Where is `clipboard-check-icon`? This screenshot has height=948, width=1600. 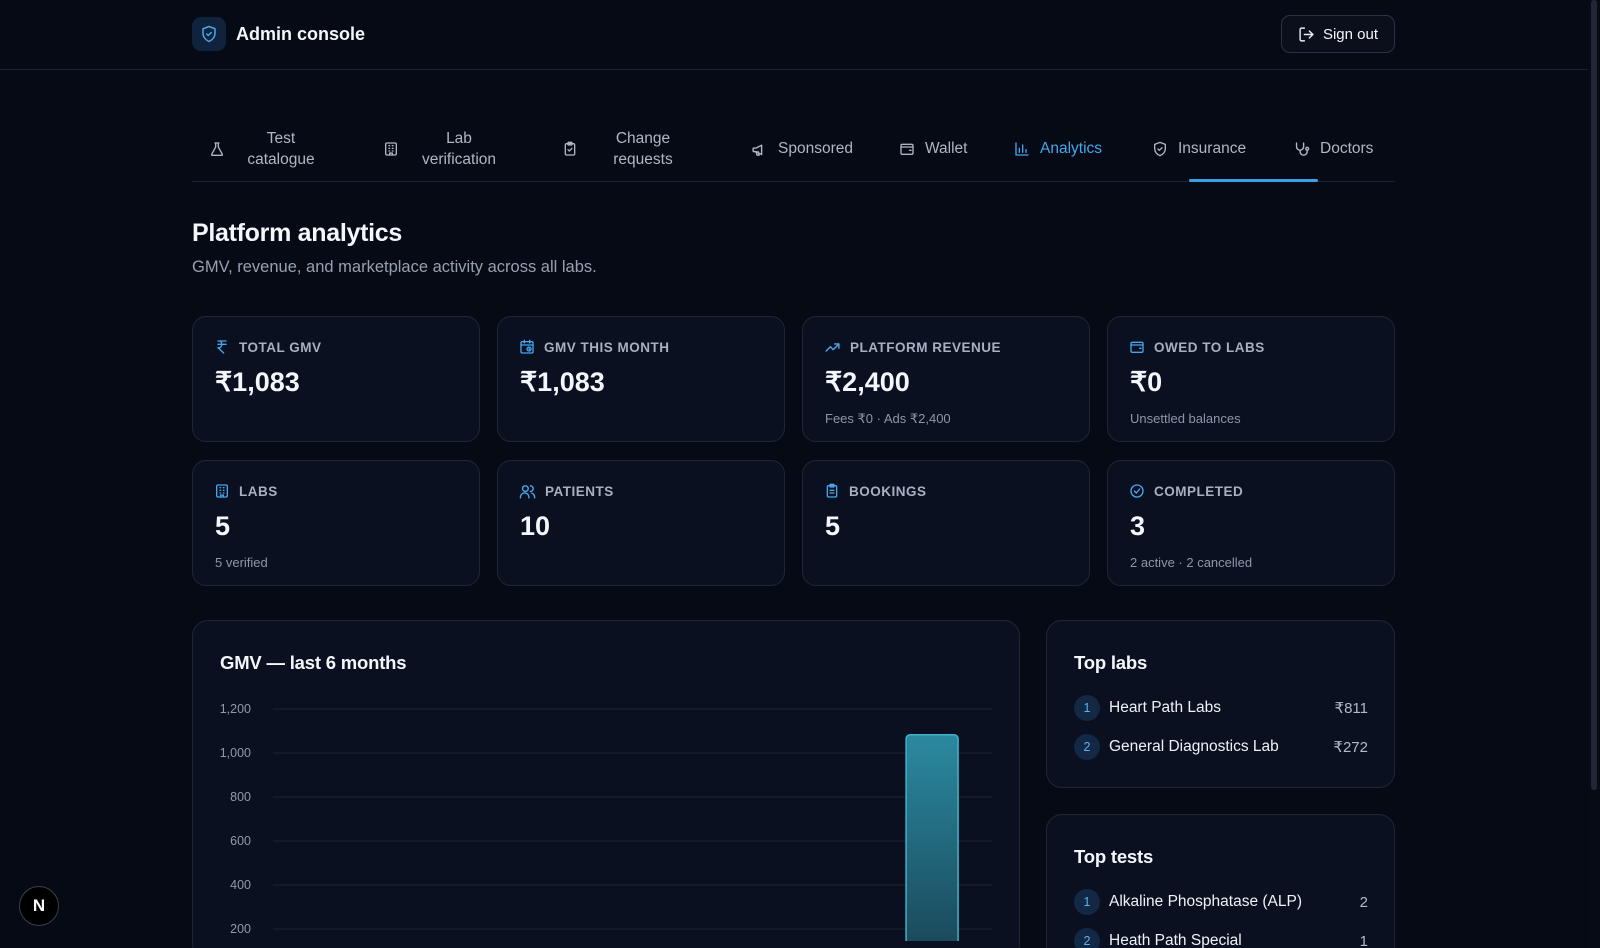
clipboard-check-icon is located at coordinates (570, 149).